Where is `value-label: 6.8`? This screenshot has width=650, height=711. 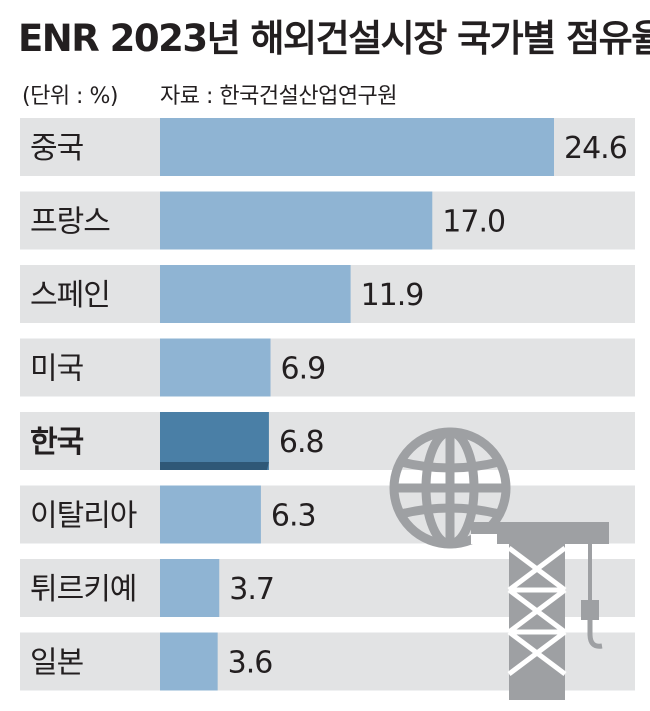 value-label: 6.8 is located at coordinates (301, 442).